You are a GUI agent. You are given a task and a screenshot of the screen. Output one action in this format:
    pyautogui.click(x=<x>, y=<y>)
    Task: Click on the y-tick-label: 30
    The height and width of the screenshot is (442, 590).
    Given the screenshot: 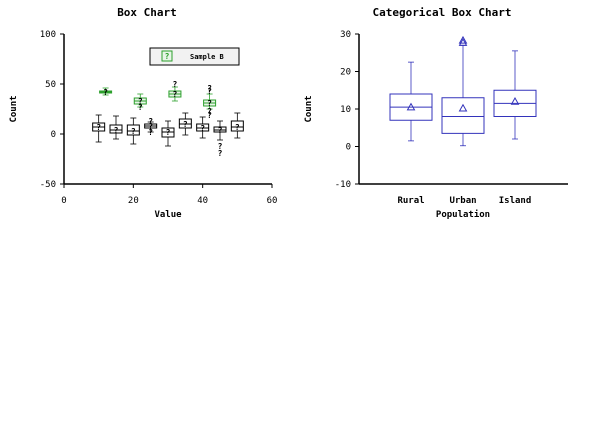 What is the action you would take?
    pyautogui.click(x=345, y=35)
    